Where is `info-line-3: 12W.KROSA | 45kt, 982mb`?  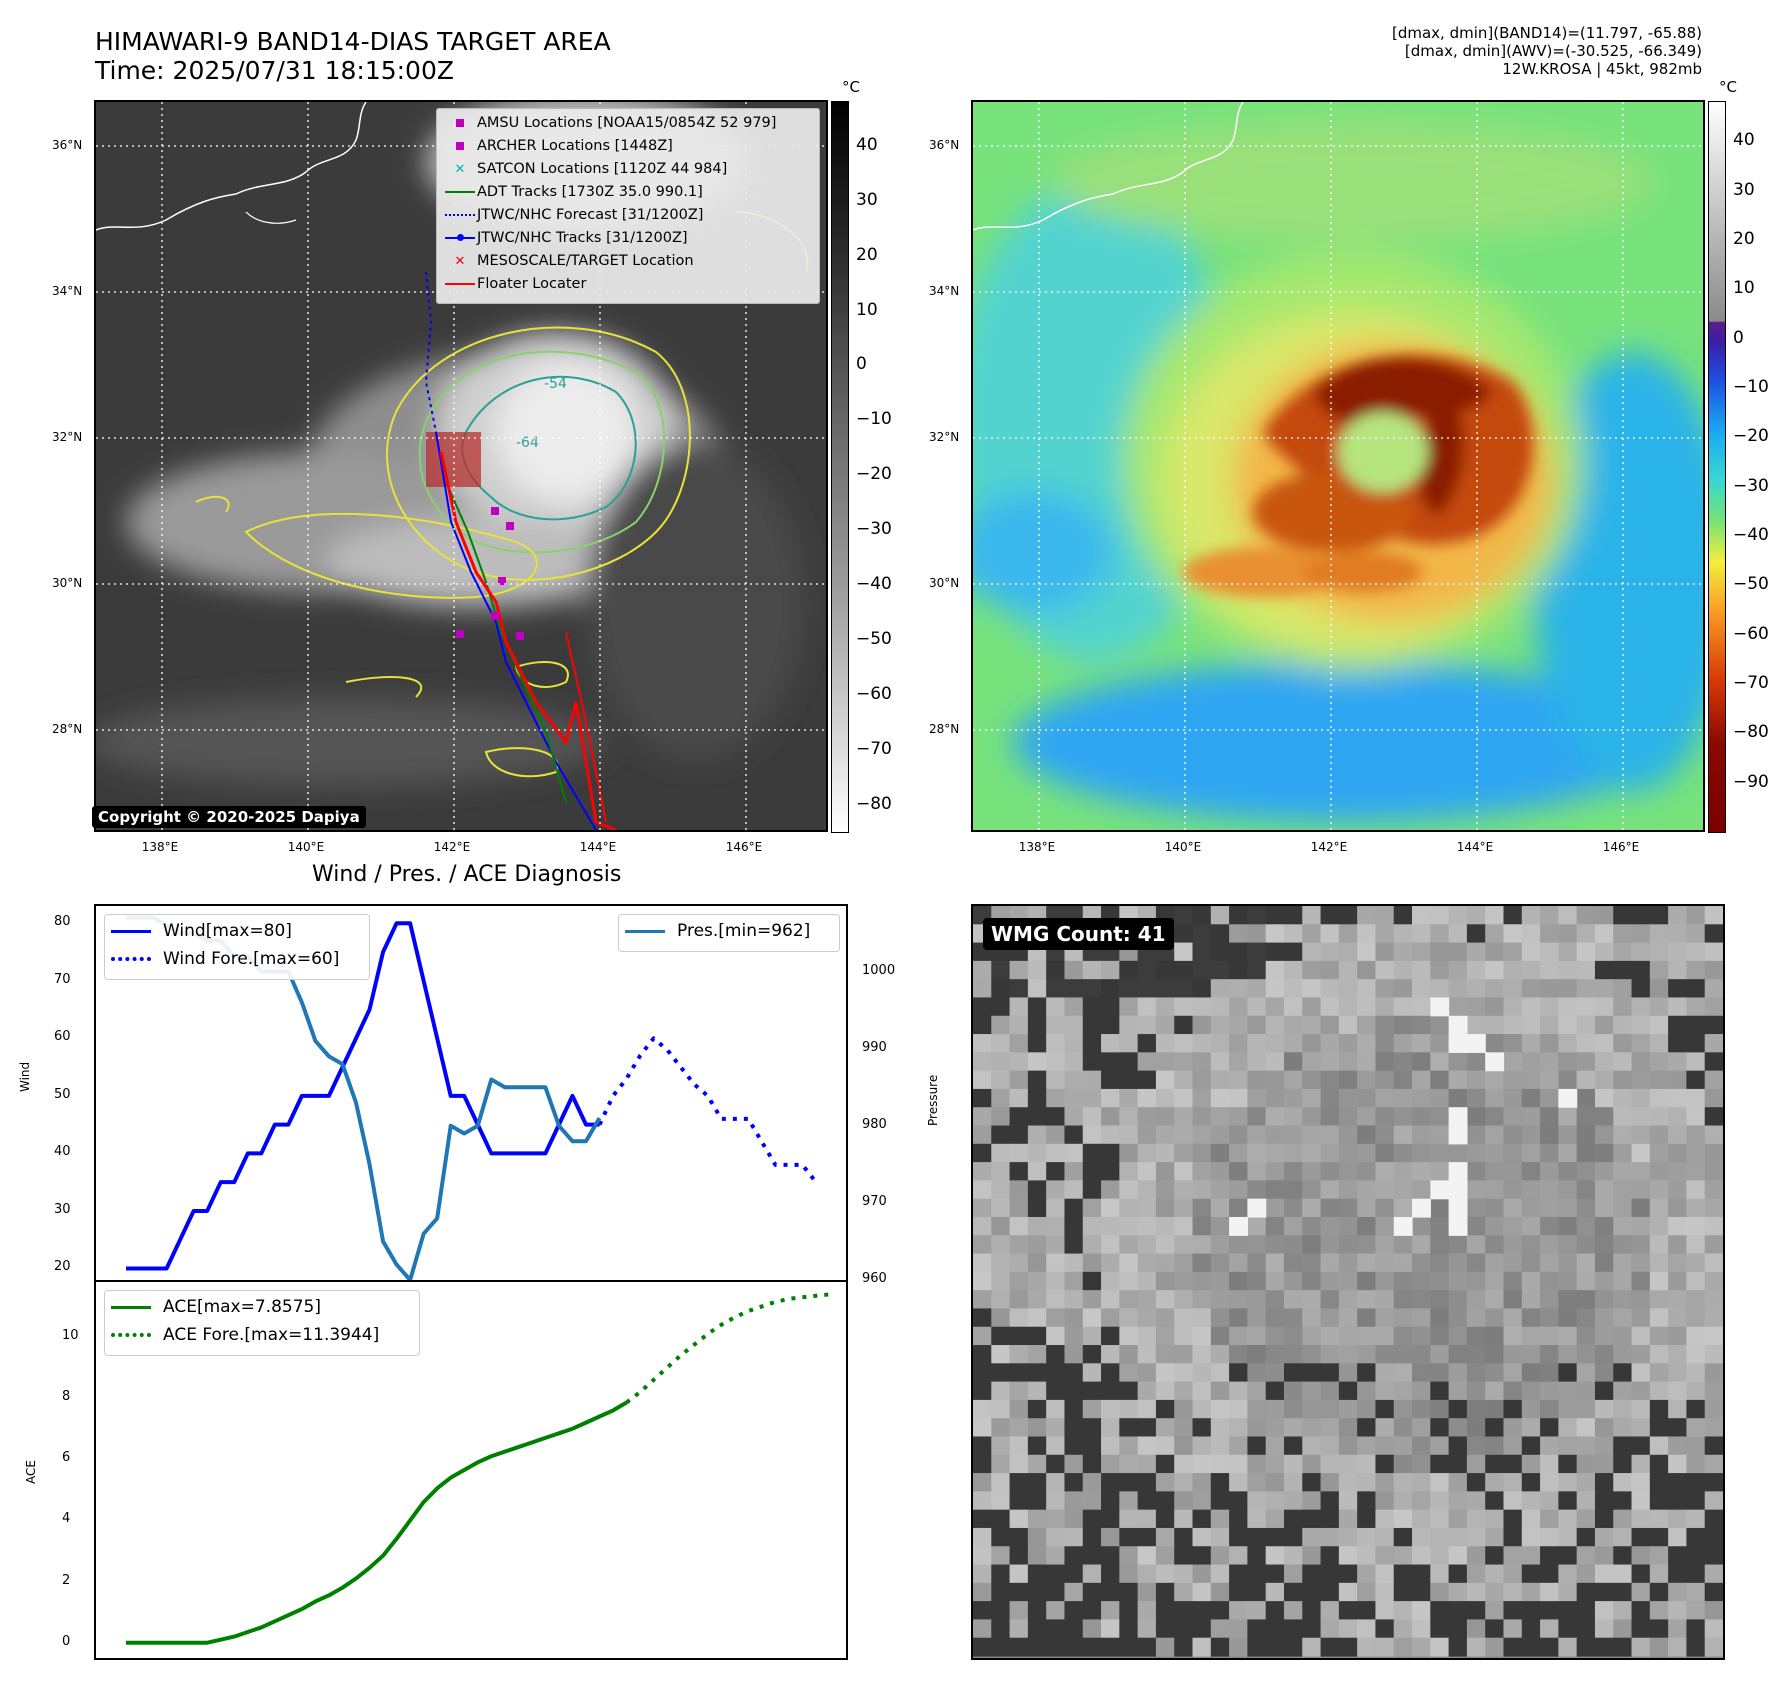
info-line-3: 12W.KROSA | 45kt, 982mb is located at coordinates (1602, 69).